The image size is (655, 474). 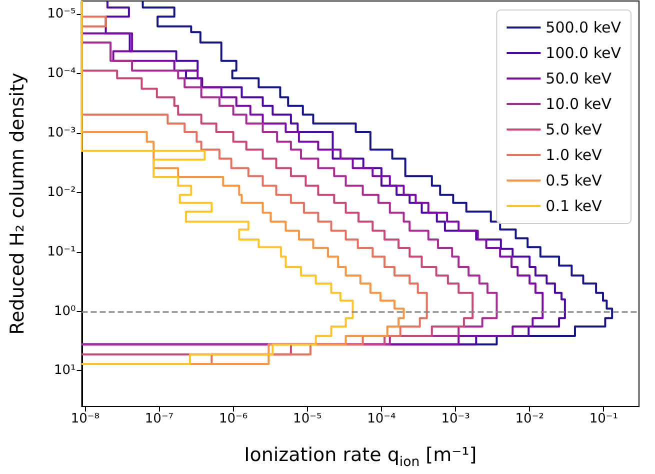 What do you see at coordinates (159, 419) in the screenshot?
I see `x-tick-label: 10⁻⁷` at bounding box center [159, 419].